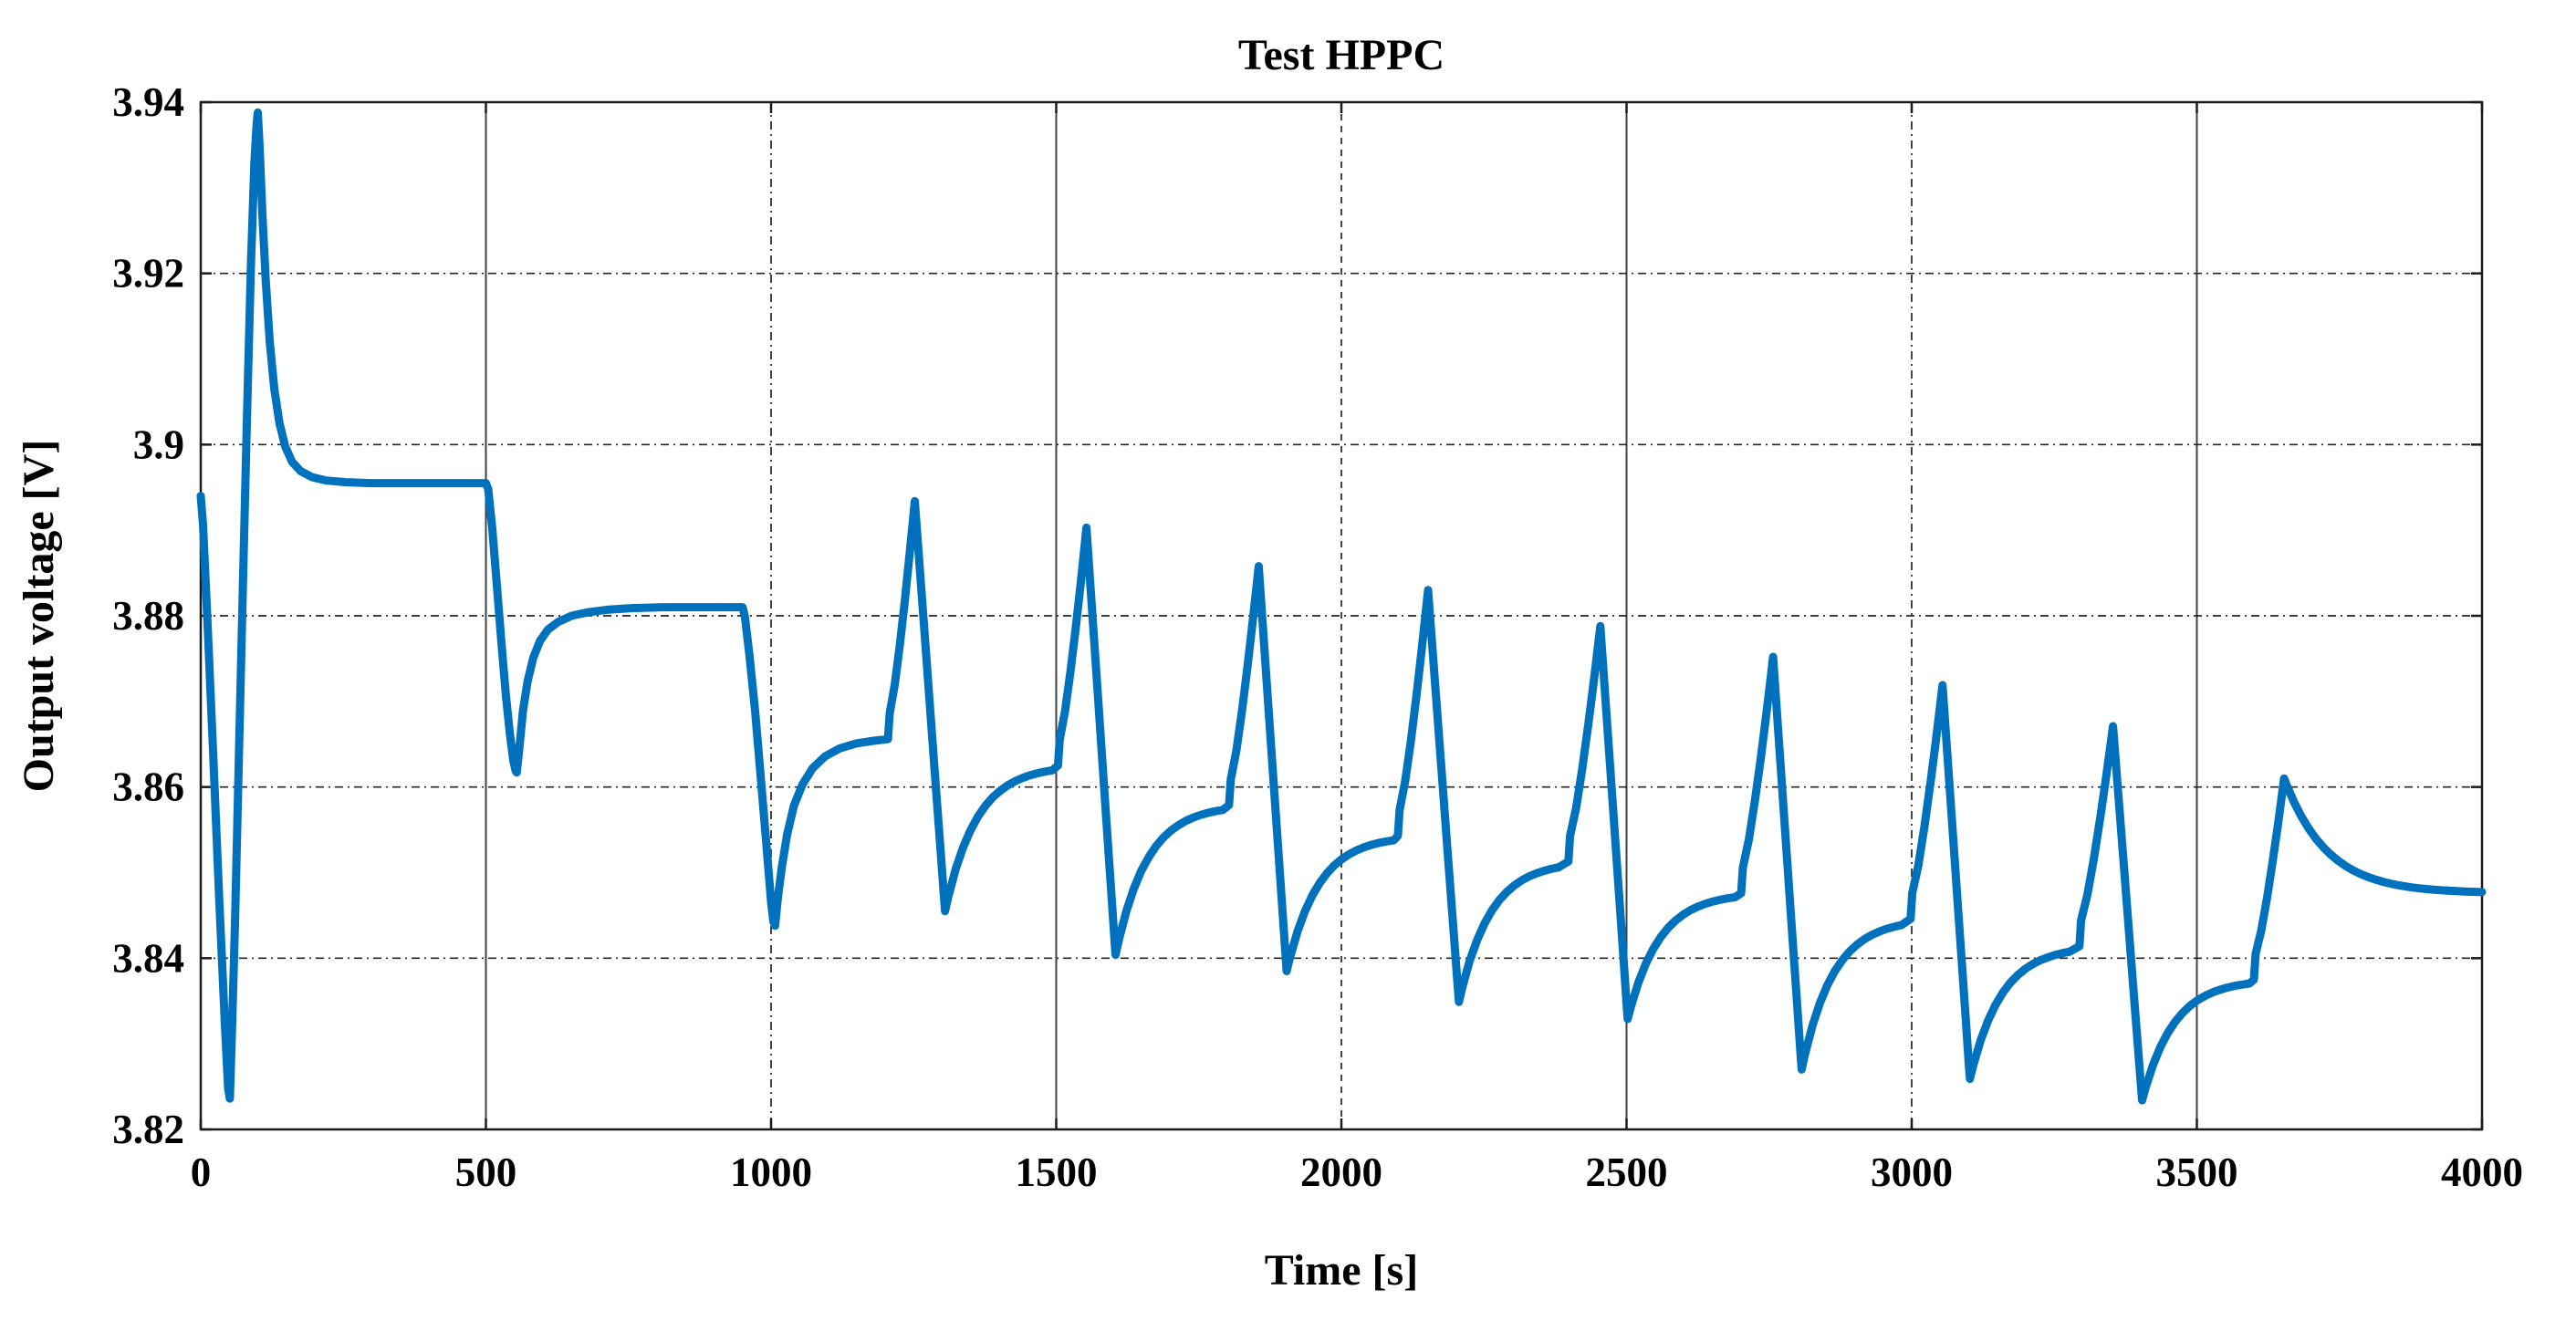 Image resolution: width=2576 pixels, height=1321 pixels. What do you see at coordinates (486, 1172) in the screenshot?
I see `x-tick-label: 500` at bounding box center [486, 1172].